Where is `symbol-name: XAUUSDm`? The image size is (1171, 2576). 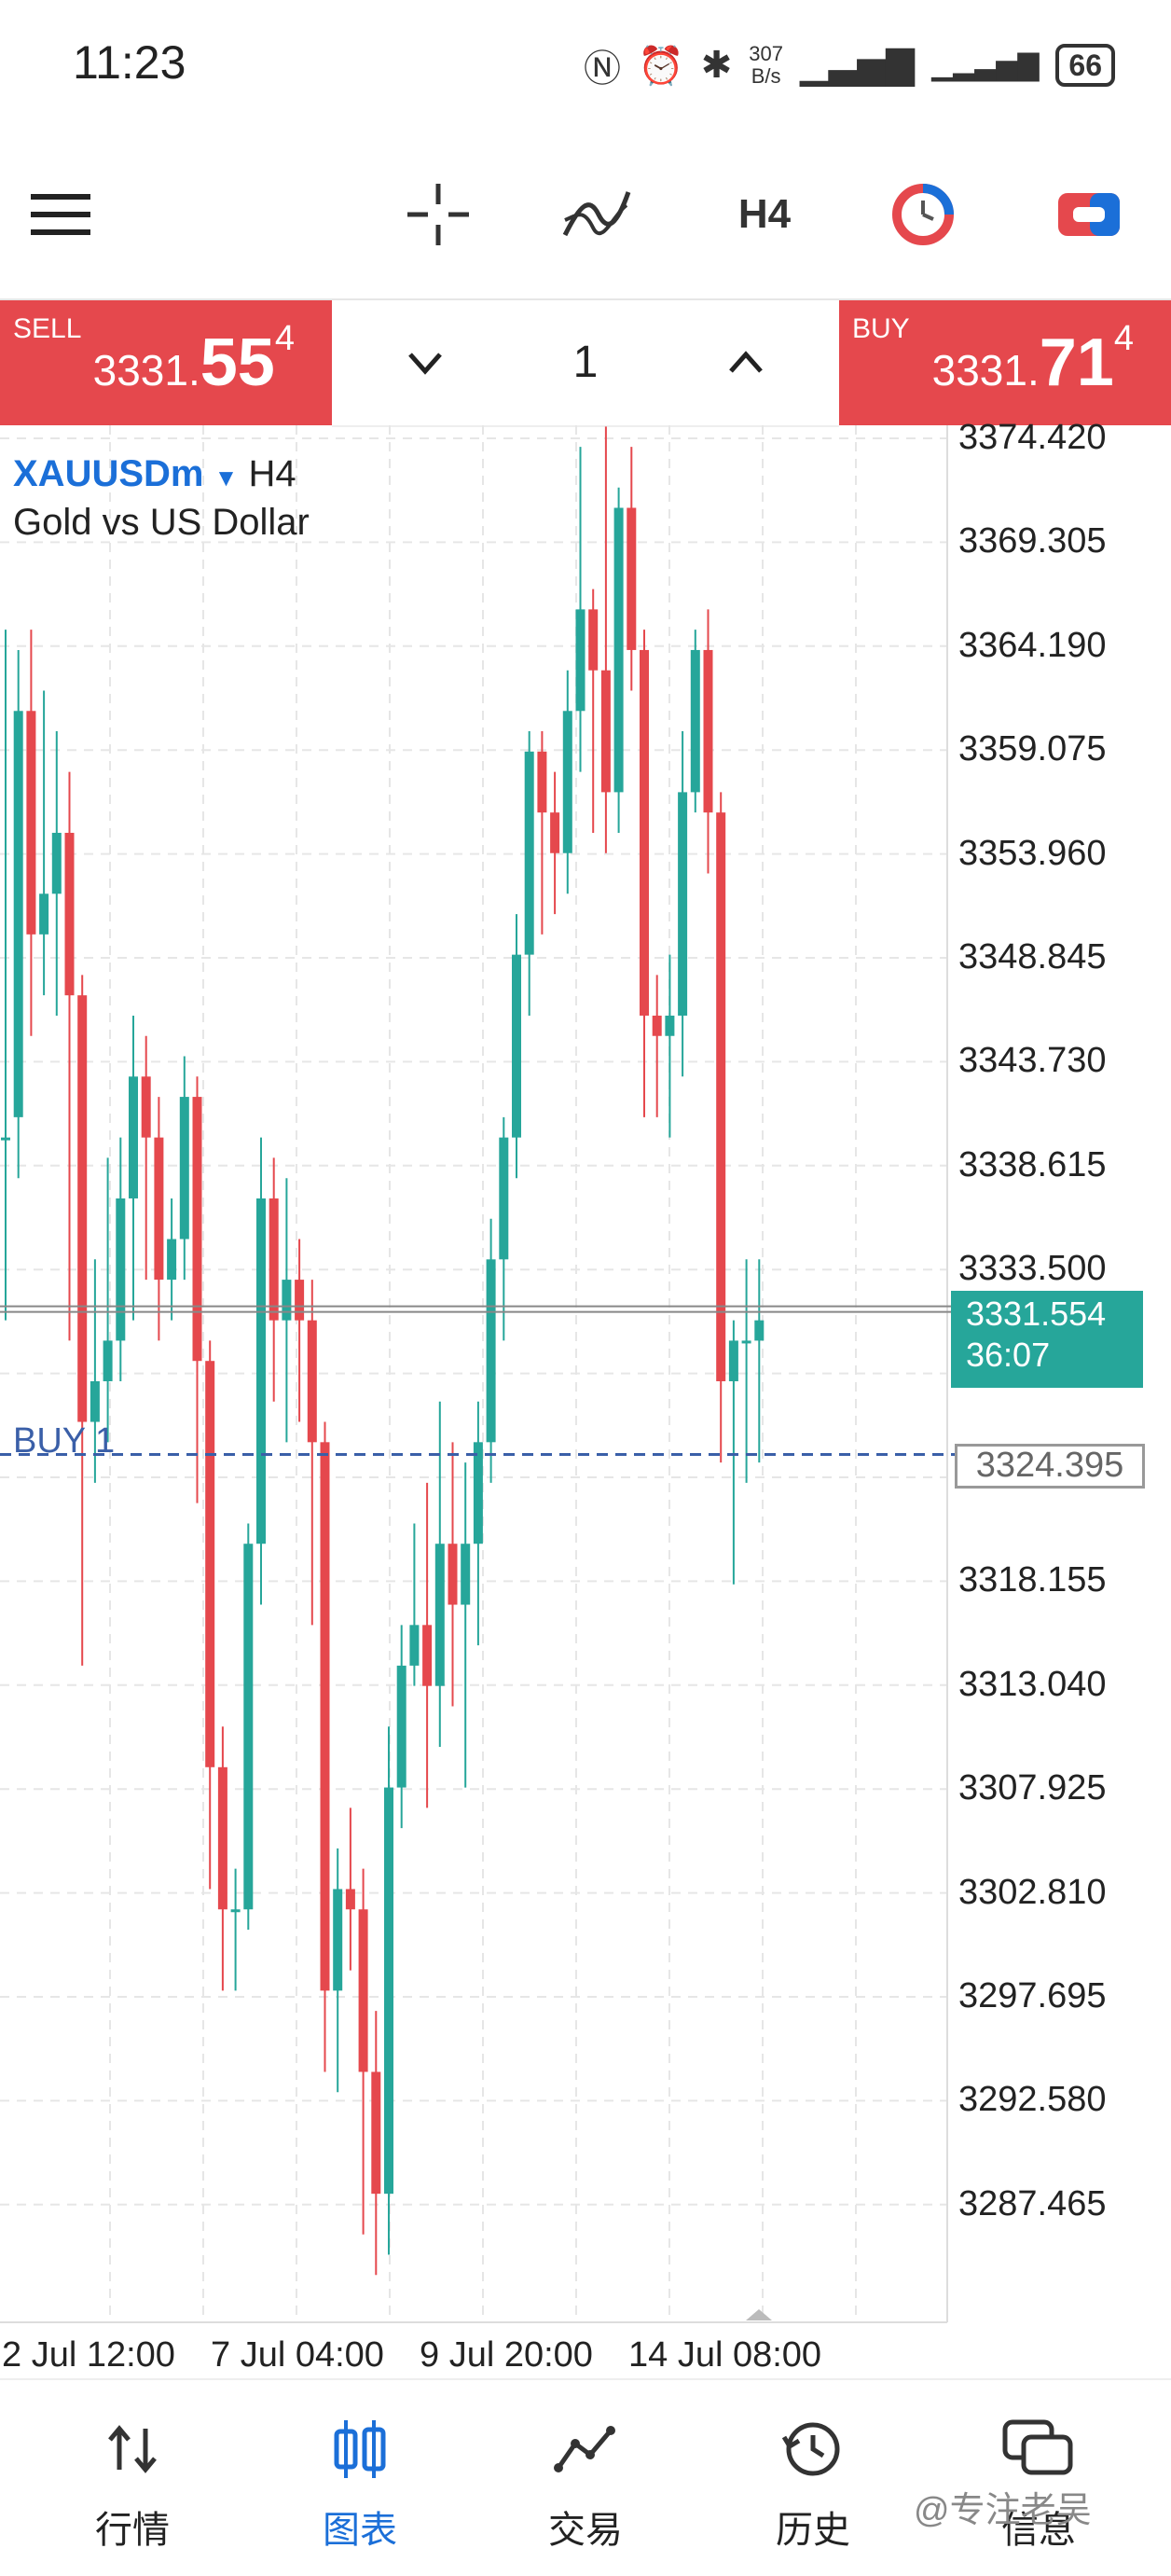
symbol-name: XAUUSDm is located at coordinates (108, 473).